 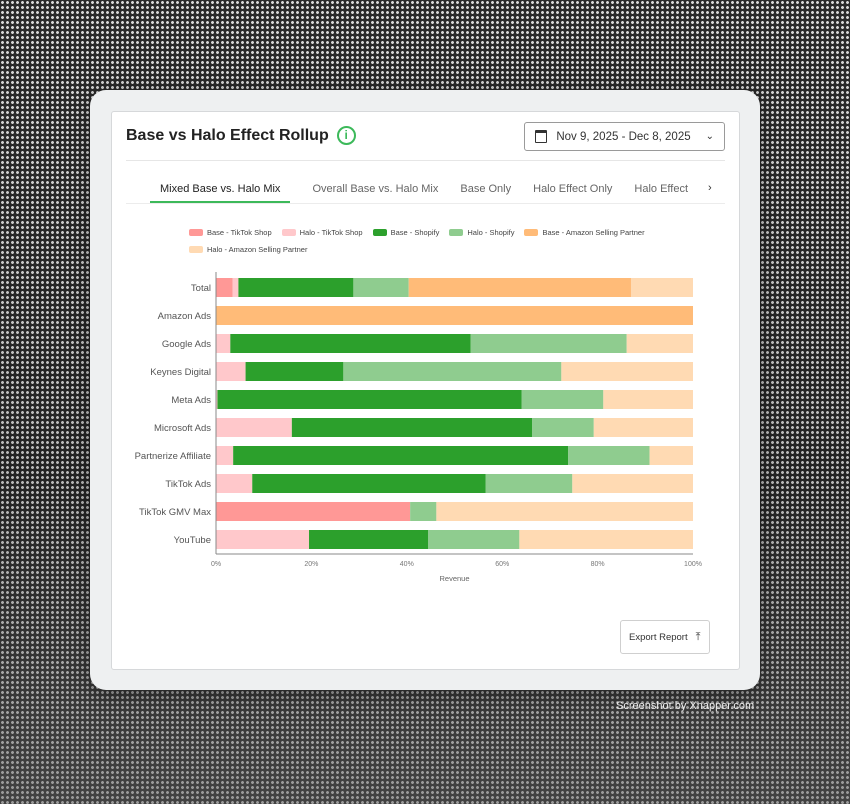 What do you see at coordinates (658, 637) in the screenshot?
I see `export-report-label: Export Report` at bounding box center [658, 637].